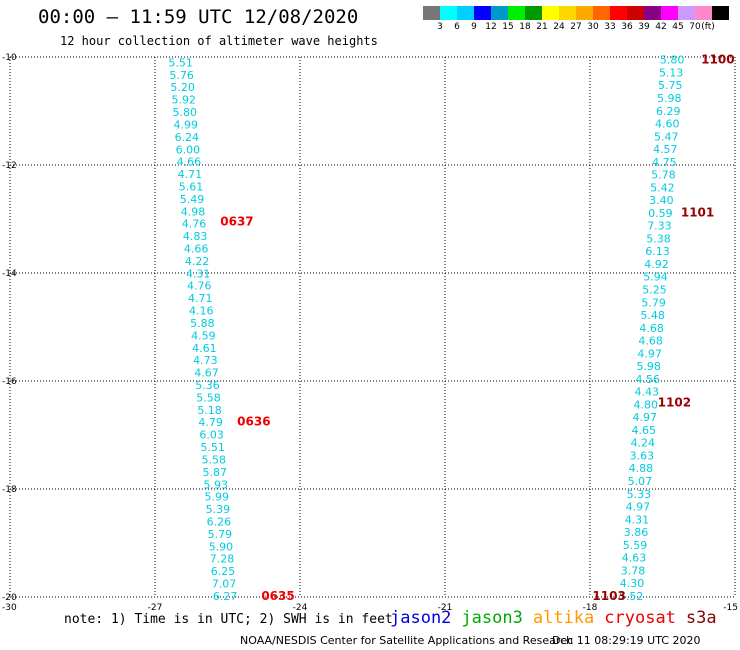 This screenshot has height=650, width=740. What do you see at coordinates (576, 27) in the screenshot?
I see `colorbar-label: 27` at bounding box center [576, 27].